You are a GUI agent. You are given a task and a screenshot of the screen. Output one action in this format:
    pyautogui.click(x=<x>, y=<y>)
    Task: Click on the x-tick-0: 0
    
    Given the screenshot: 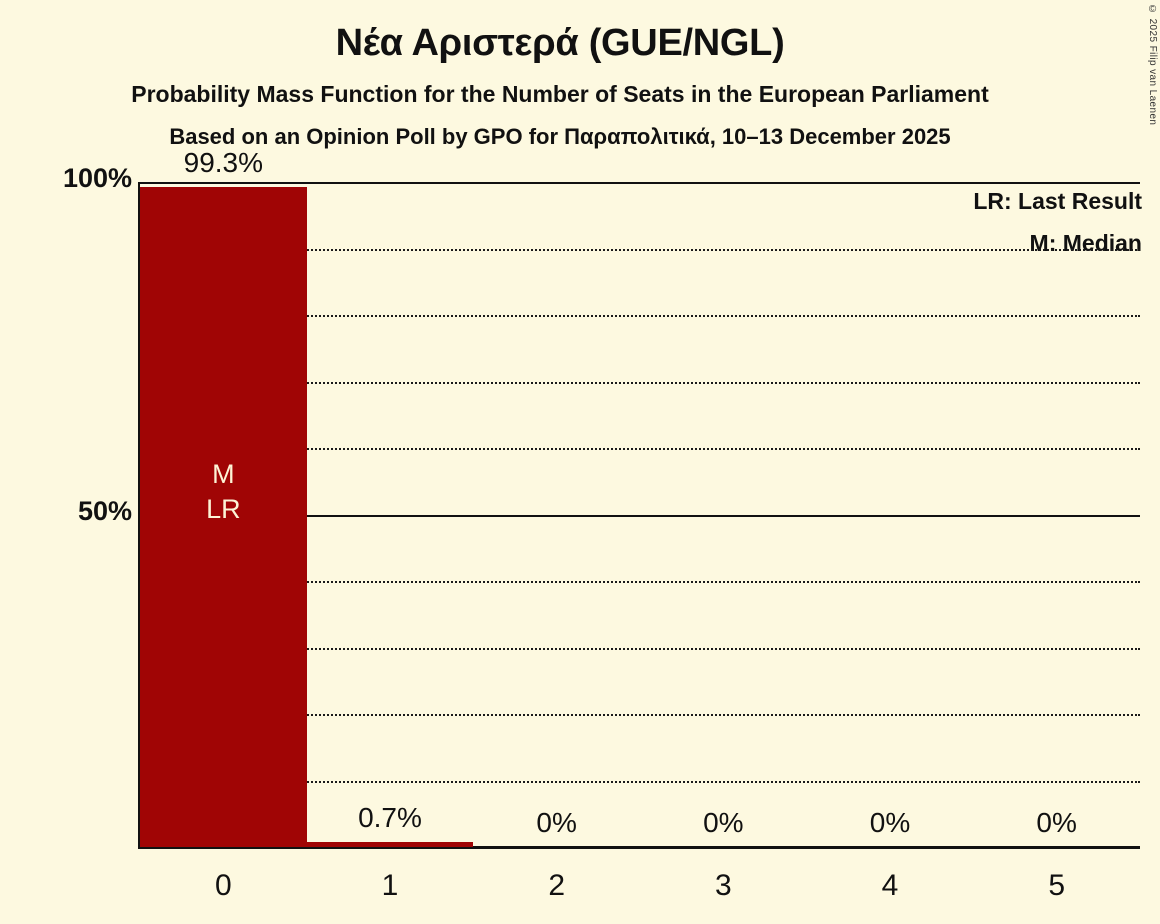 What is the action you would take?
    pyautogui.click(x=223, y=885)
    